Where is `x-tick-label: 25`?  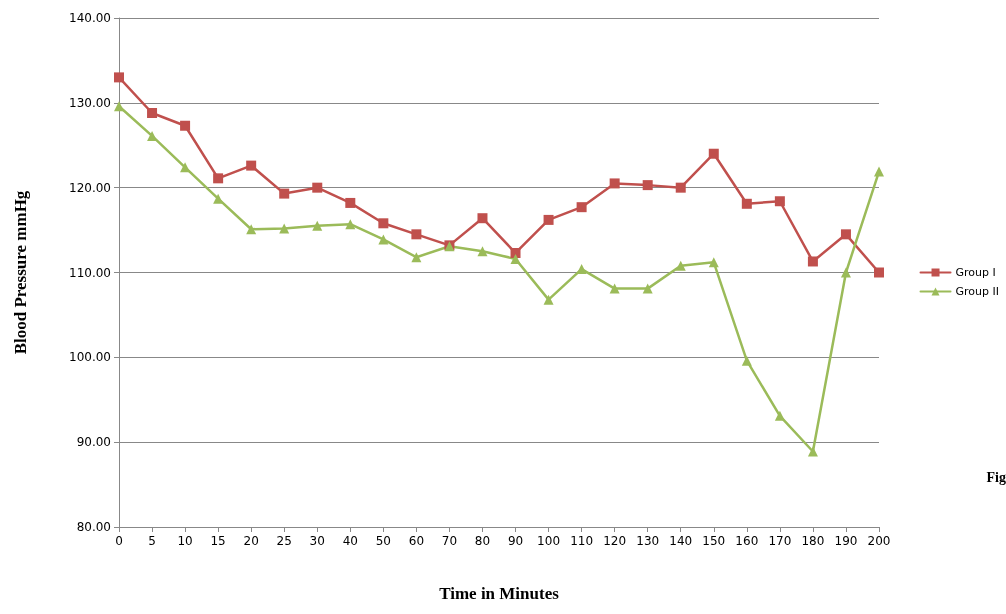 x-tick-label: 25 is located at coordinates (284, 541).